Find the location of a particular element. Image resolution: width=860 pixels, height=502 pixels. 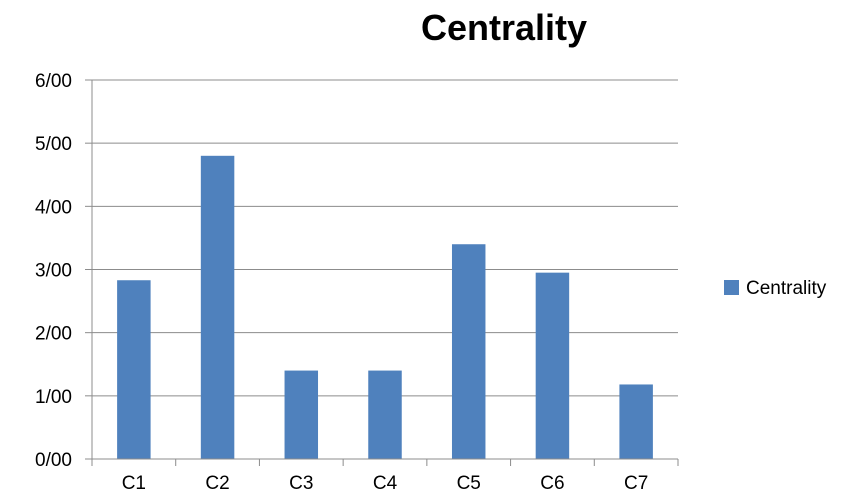

y-tick-label: 2/00 is located at coordinates (53, 334).